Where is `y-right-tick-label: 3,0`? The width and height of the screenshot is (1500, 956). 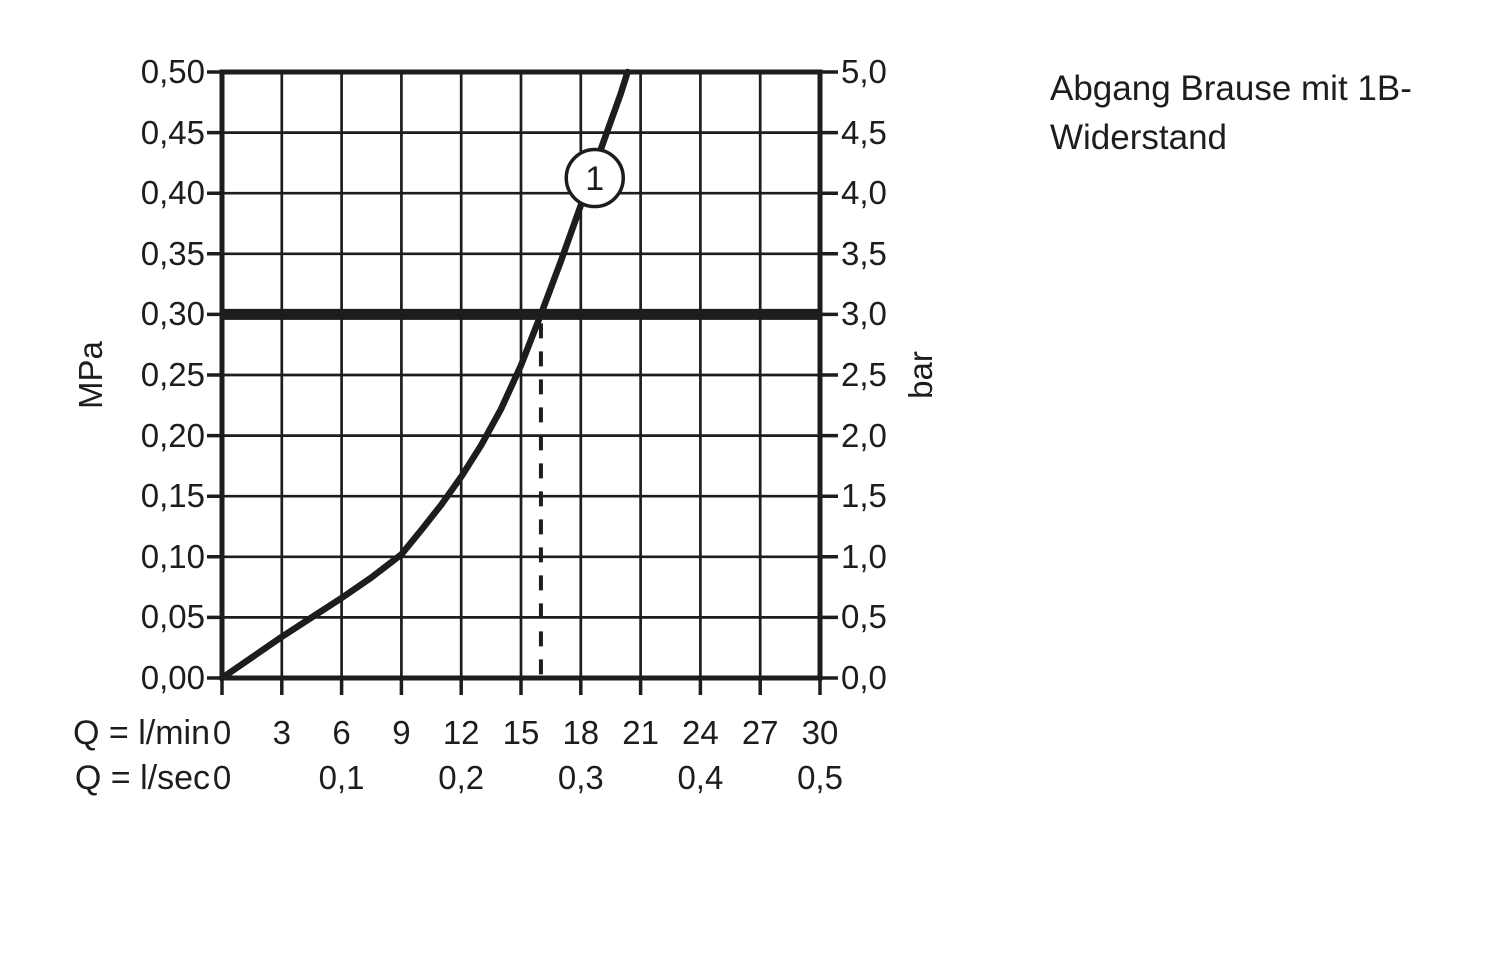 y-right-tick-label: 3,0 is located at coordinates (864, 314).